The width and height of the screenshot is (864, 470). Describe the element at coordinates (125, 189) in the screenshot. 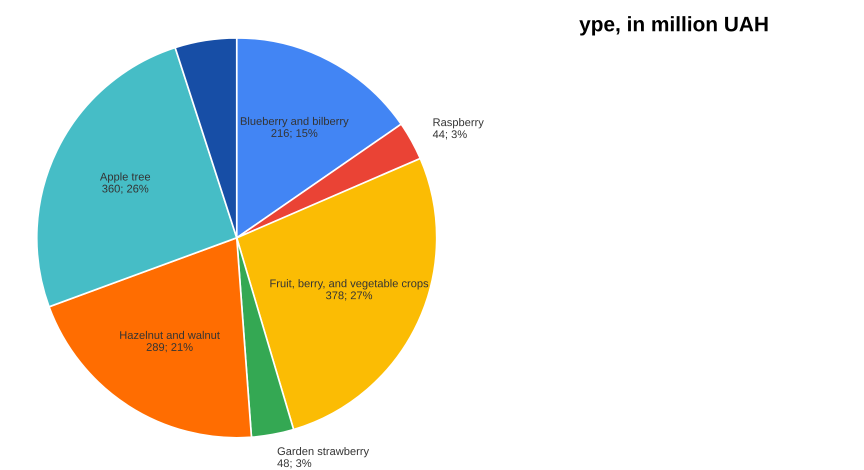

I see `data-label: 360; 26%` at that location.